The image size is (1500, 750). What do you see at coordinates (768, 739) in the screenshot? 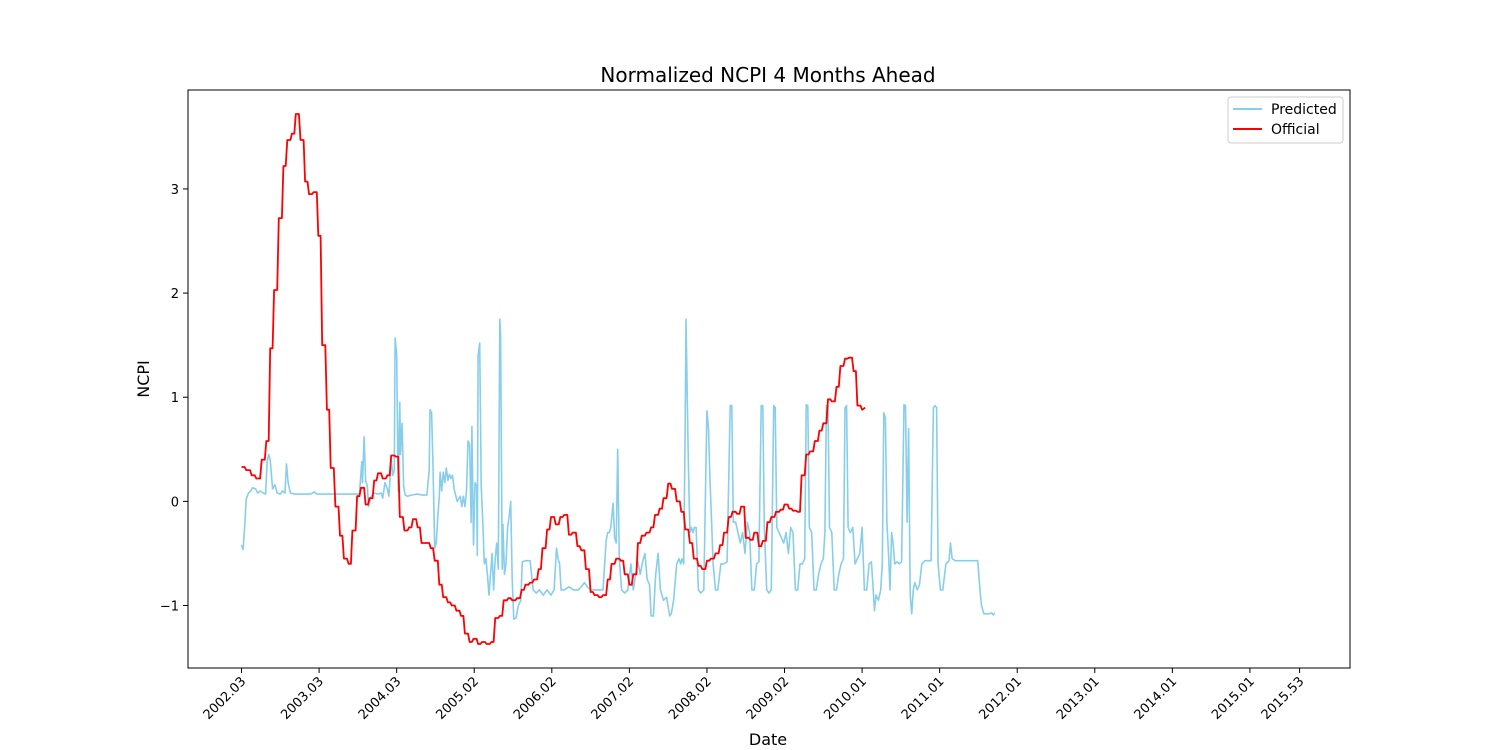
I see `x-axis-label: Date` at bounding box center [768, 739].